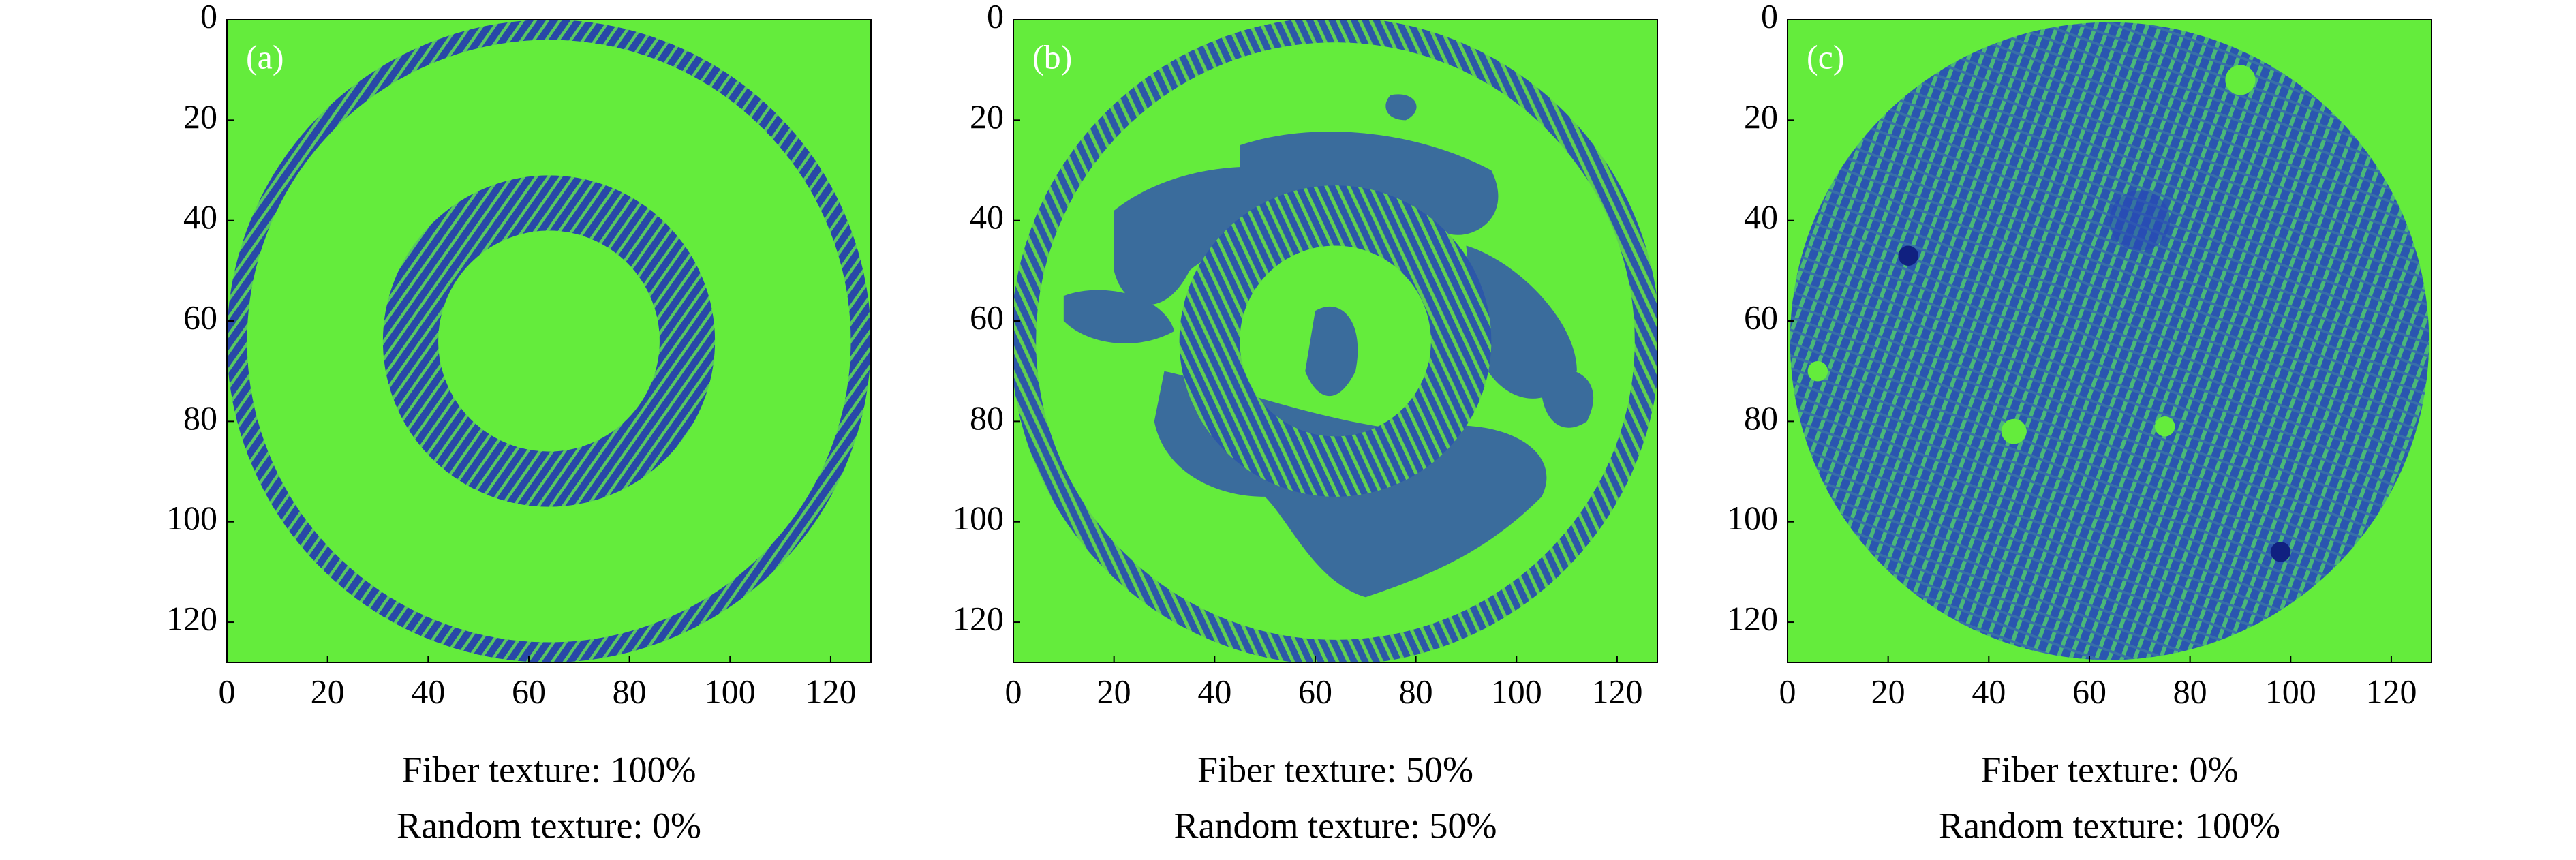  What do you see at coordinates (2109, 825) in the screenshot?
I see `caption: Random texture: 100%` at bounding box center [2109, 825].